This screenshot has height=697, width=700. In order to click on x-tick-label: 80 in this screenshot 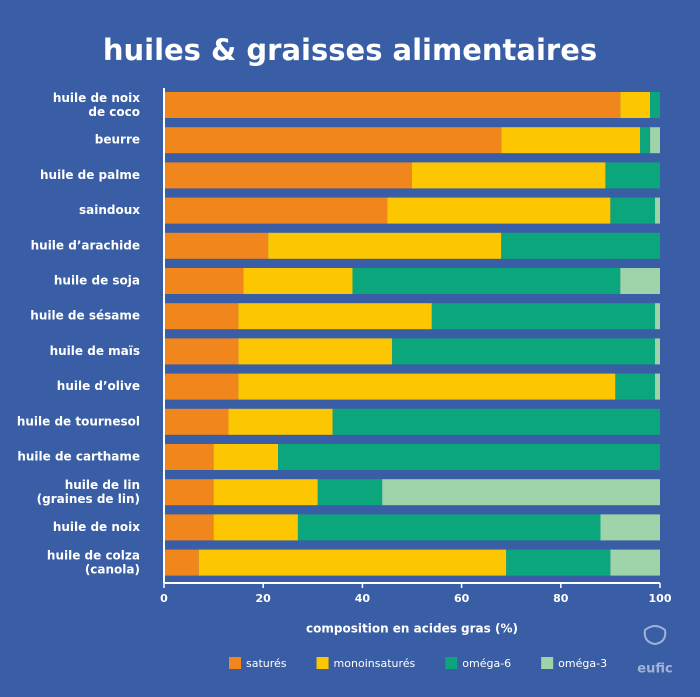, I will do `click(561, 598)`.